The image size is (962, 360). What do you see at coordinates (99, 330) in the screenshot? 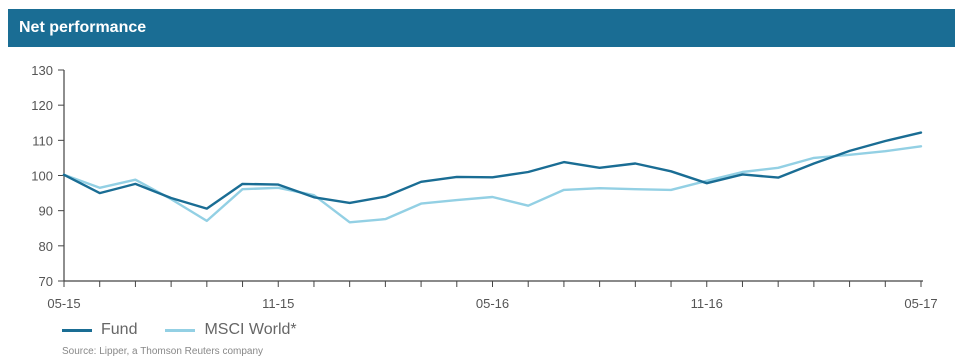
I see `legend-item-fund: Fund` at bounding box center [99, 330].